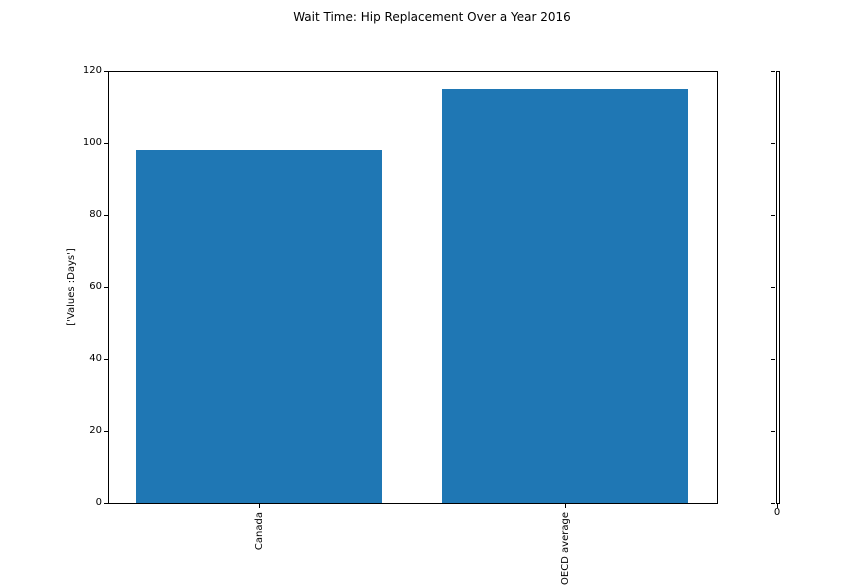 The height and width of the screenshot is (585, 864). What do you see at coordinates (259, 531) in the screenshot?
I see `x-tick-label-canada: Canada` at bounding box center [259, 531].